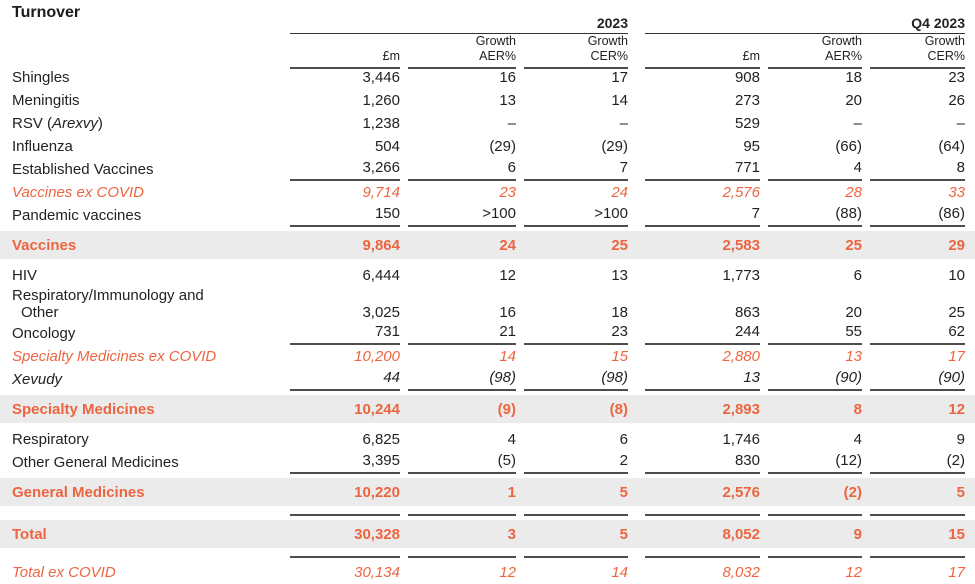  What do you see at coordinates (78, 192) in the screenshot?
I see `row-label: Vaccines ex COVID` at bounding box center [78, 192].